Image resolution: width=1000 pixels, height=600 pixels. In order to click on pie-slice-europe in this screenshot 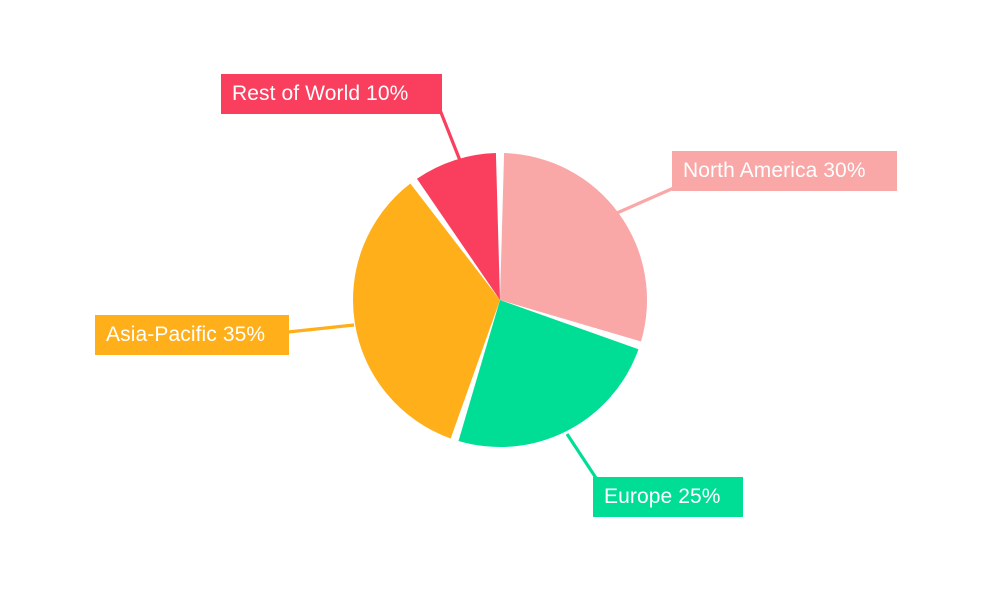, I will do `click(548, 373)`.